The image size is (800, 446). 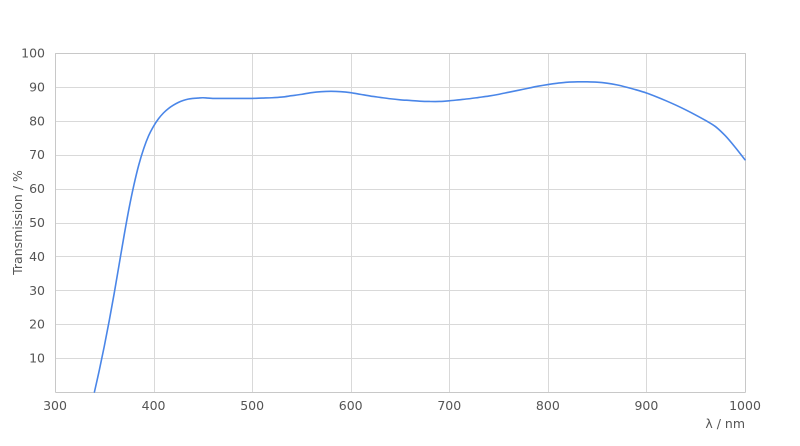 I want to click on y-tick-label: 40, so click(x=37, y=256).